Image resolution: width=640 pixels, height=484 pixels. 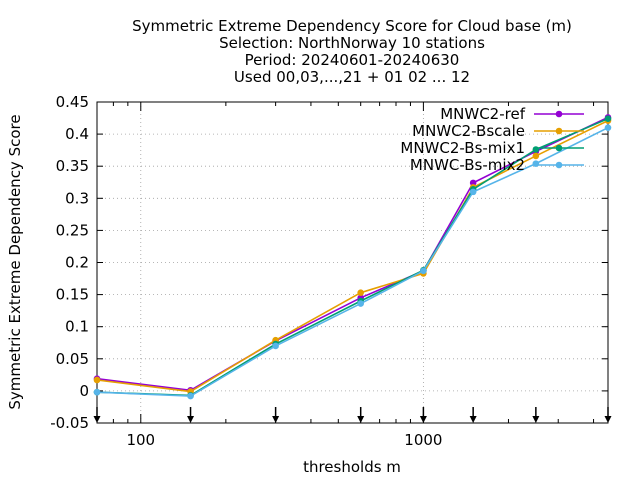 I want to click on y-tick-label: 0.25, so click(x=72, y=230).